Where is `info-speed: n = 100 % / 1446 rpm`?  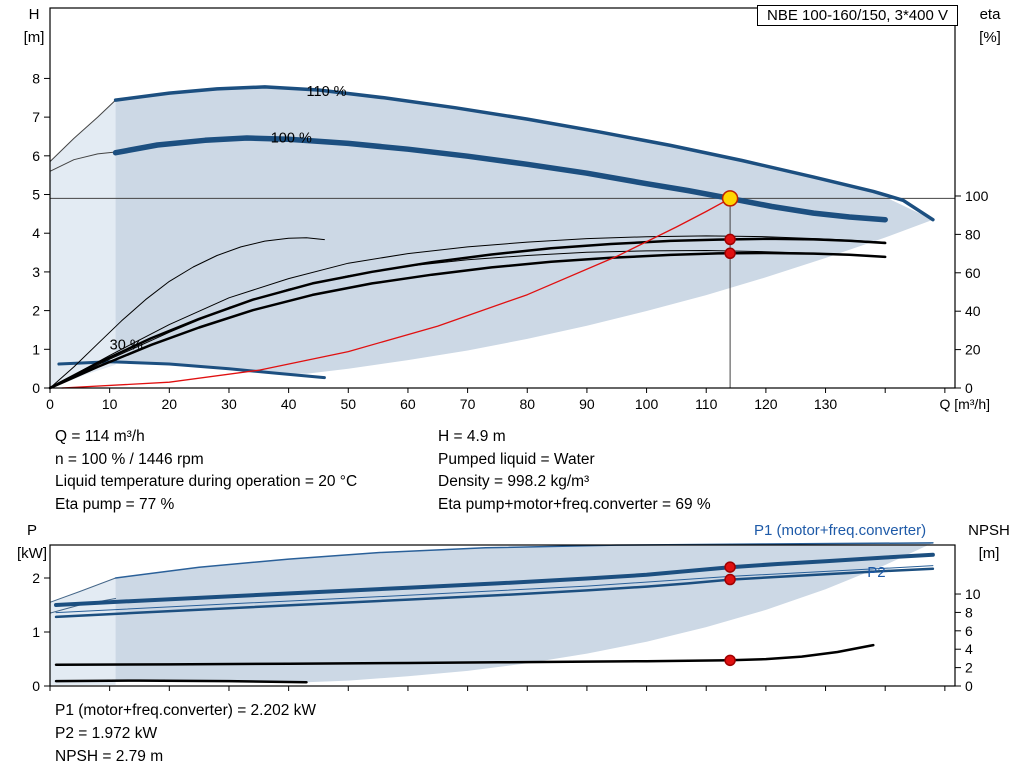
info-speed: n = 100 % / 1446 rpm is located at coordinates (129, 459).